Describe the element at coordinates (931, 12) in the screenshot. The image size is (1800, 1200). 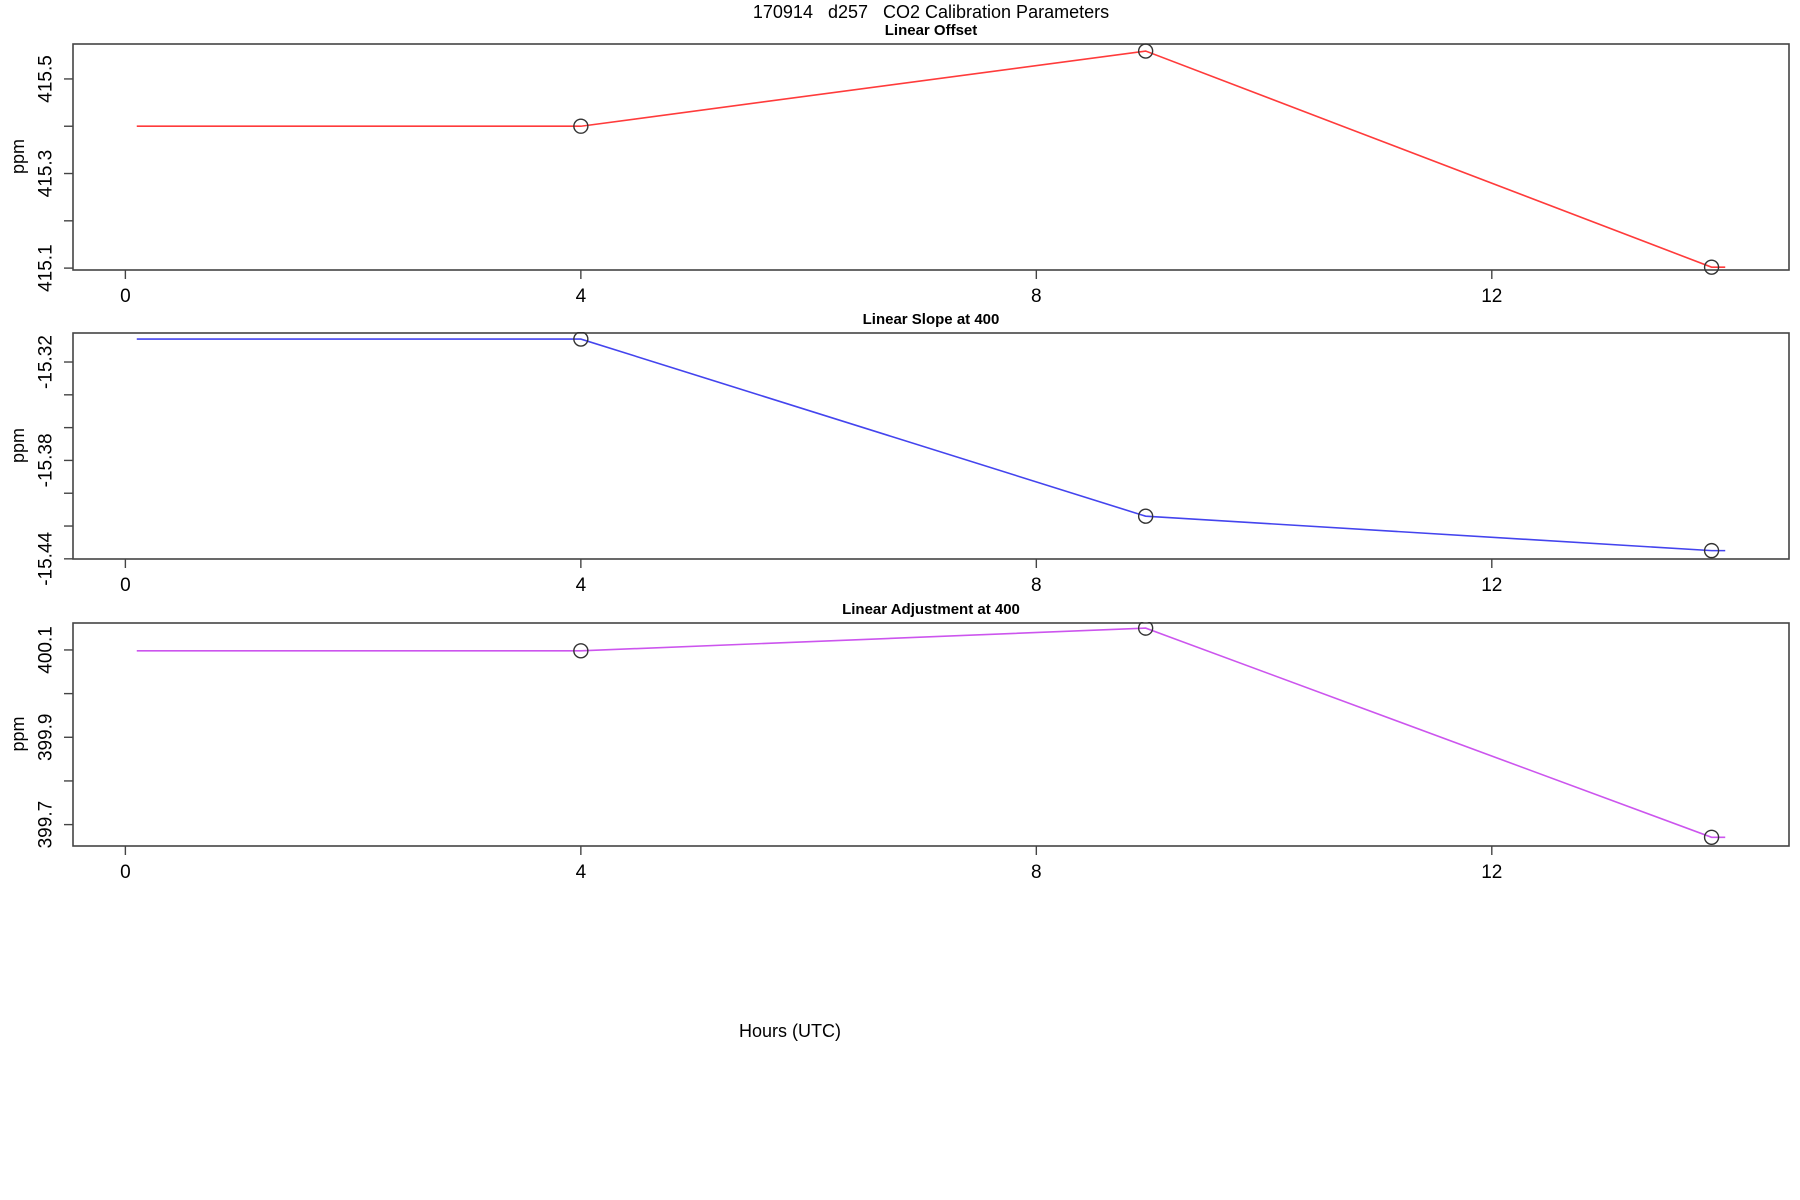
I see `main-title: 170914 d257 CO2 Calibration Parameters` at that location.